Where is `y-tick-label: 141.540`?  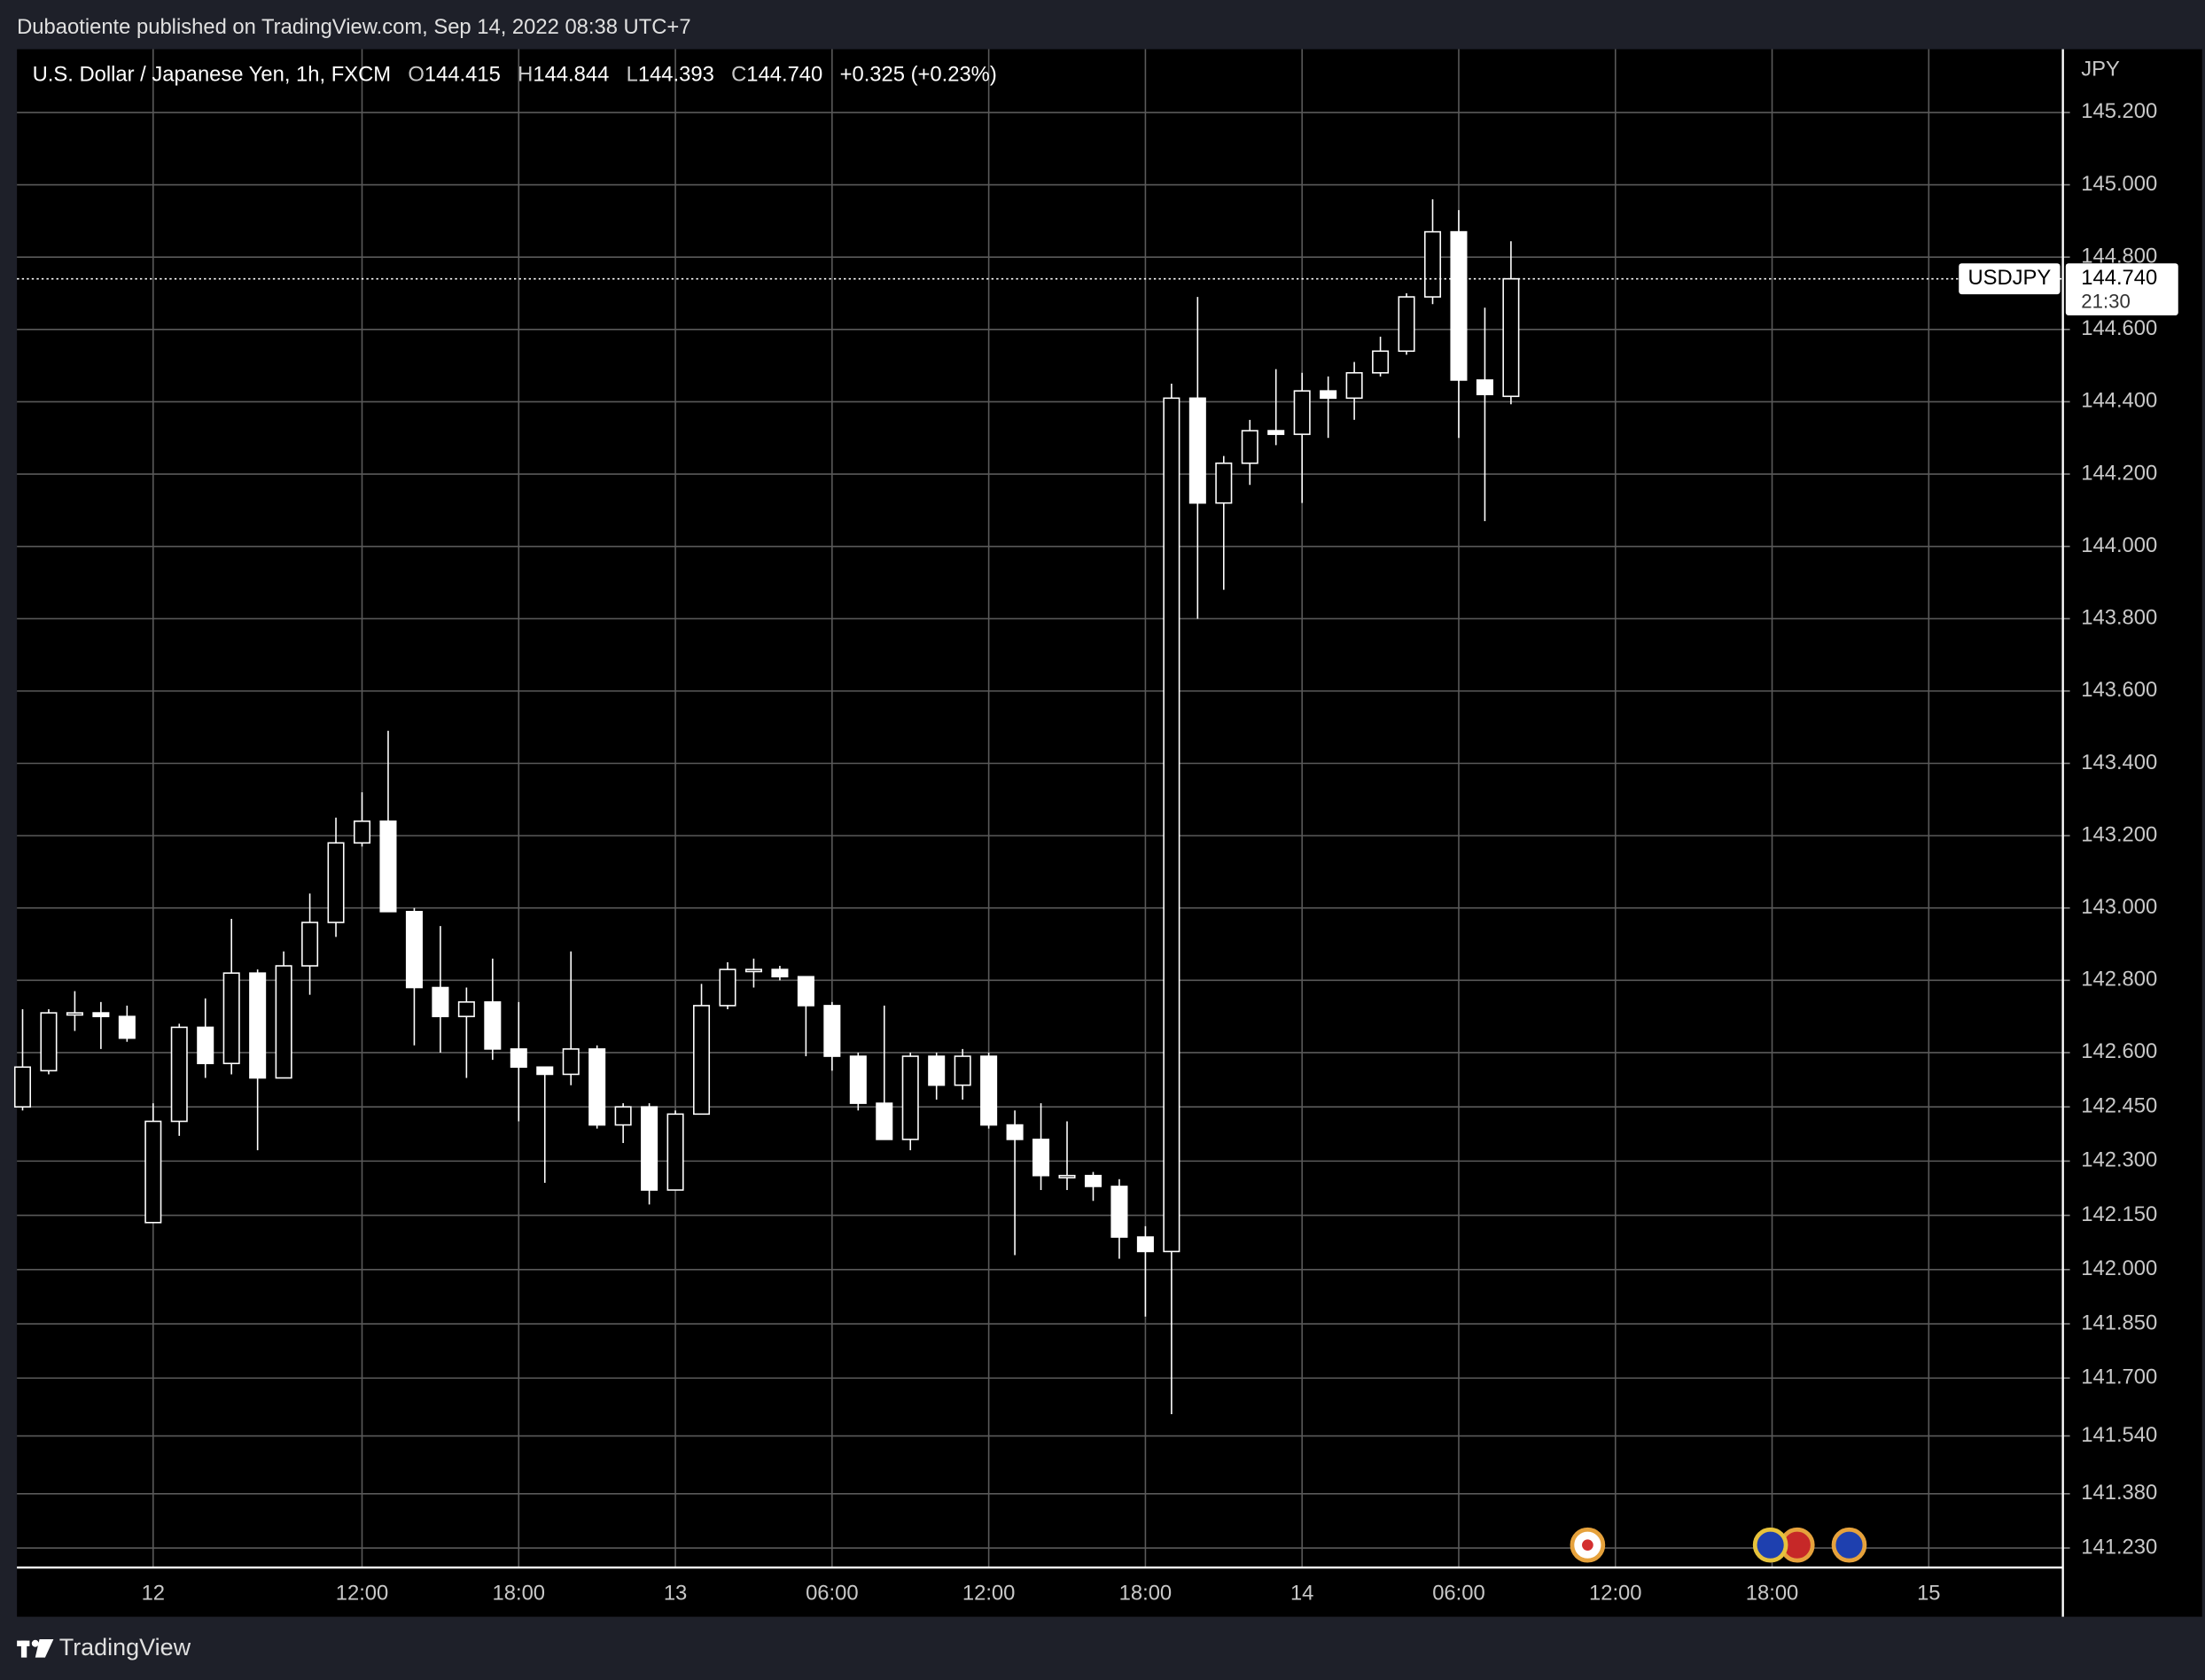 y-tick-label: 141.540 is located at coordinates (2119, 1435).